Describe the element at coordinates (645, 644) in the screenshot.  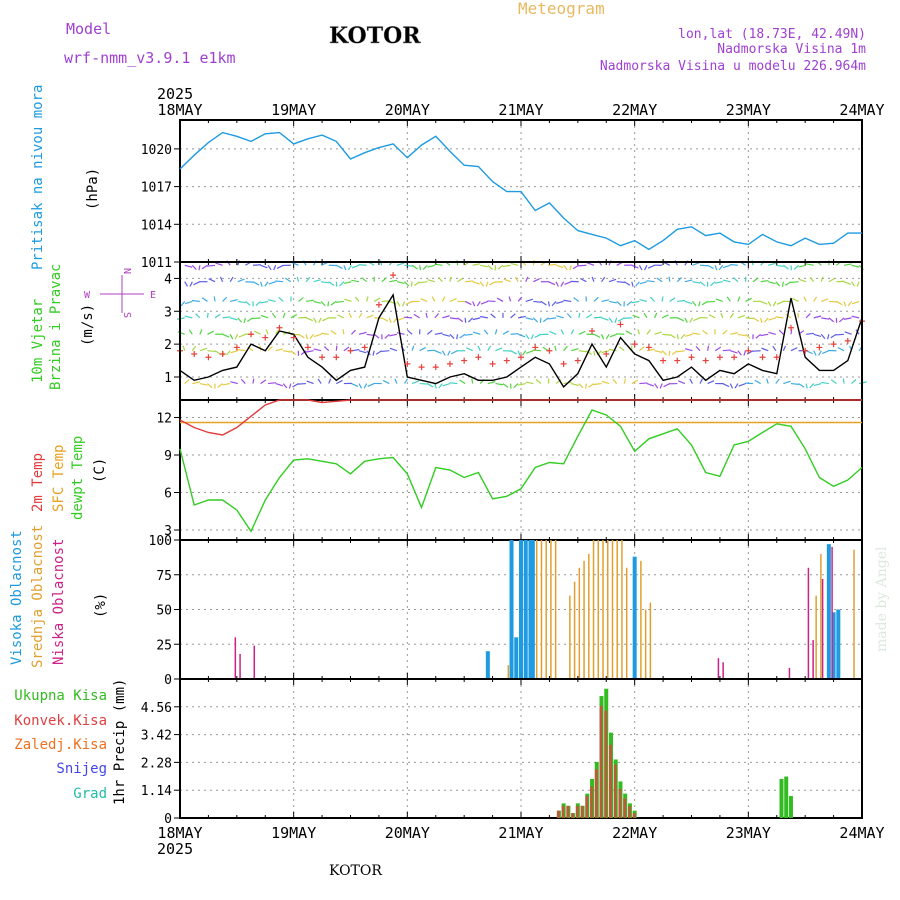
I see `cloud-bar-mid` at that location.